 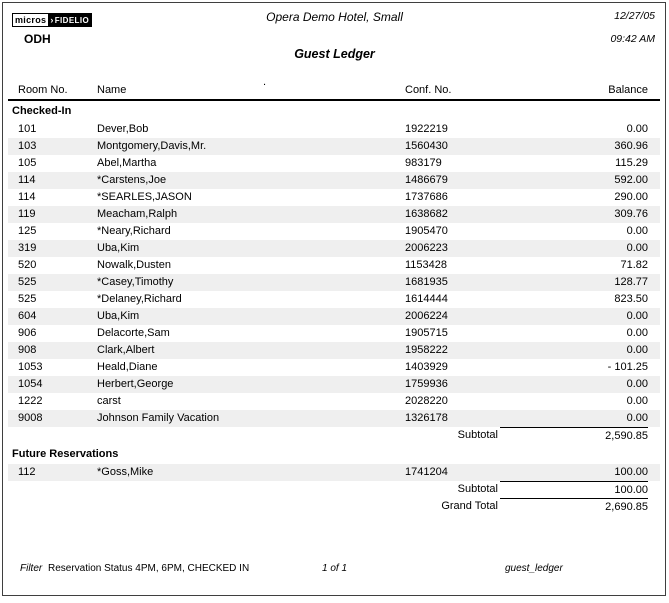 I want to click on room-cell: 604, so click(x=27, y=316).